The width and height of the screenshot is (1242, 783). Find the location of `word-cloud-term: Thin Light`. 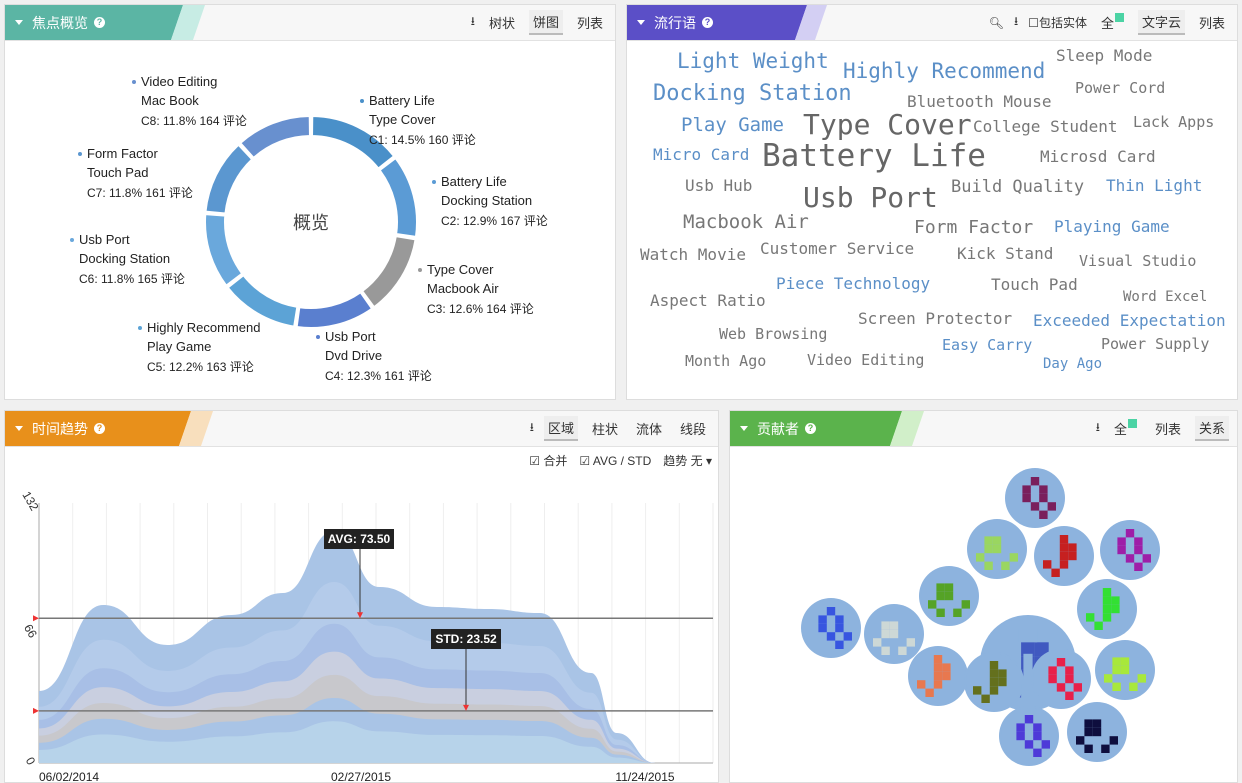

word-cloud-term: Thin Light is located at coordinates (1154, 185).